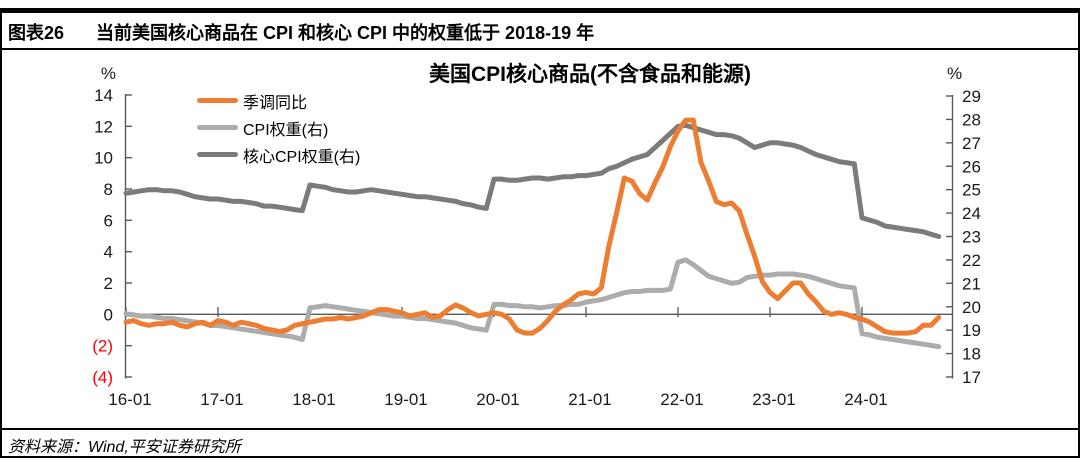 This screenshot has height=466, width=1080. I want to click on chart-title: 美国CPI核心商品(不含食品和能源), so click(590, 74).